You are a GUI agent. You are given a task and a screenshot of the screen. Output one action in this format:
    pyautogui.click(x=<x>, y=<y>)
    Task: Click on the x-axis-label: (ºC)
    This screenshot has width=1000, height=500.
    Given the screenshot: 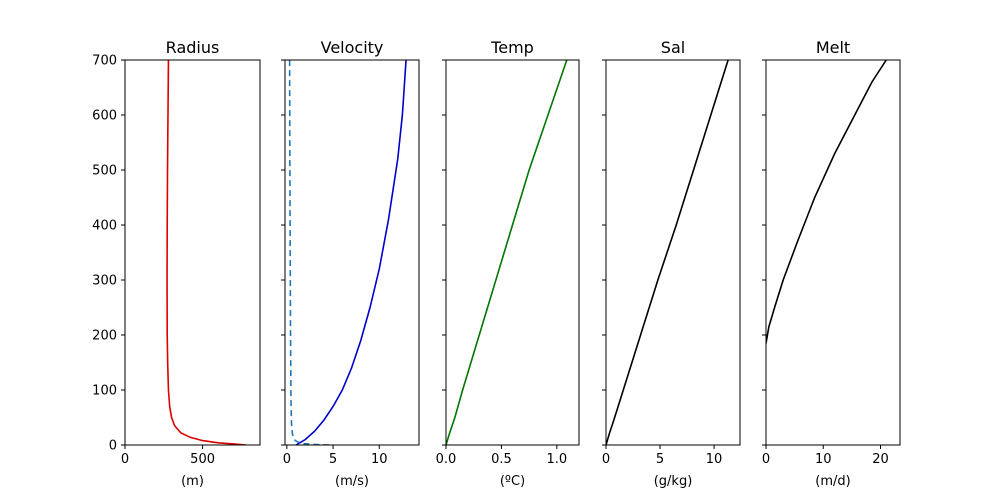 What is the action you would take?
    pyautogui.click(x=512, y=481)
    